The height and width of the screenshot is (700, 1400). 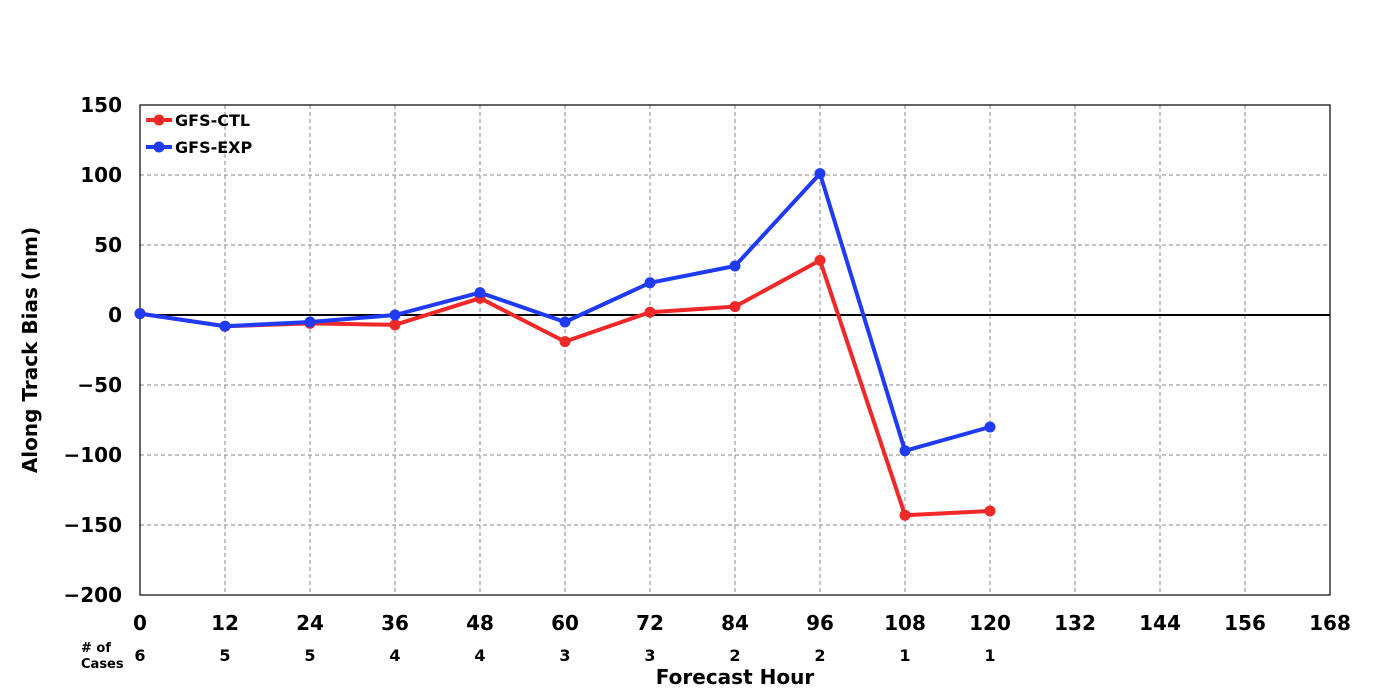 I want to click on y-tick-label: 150, so click(x=101, y=105).